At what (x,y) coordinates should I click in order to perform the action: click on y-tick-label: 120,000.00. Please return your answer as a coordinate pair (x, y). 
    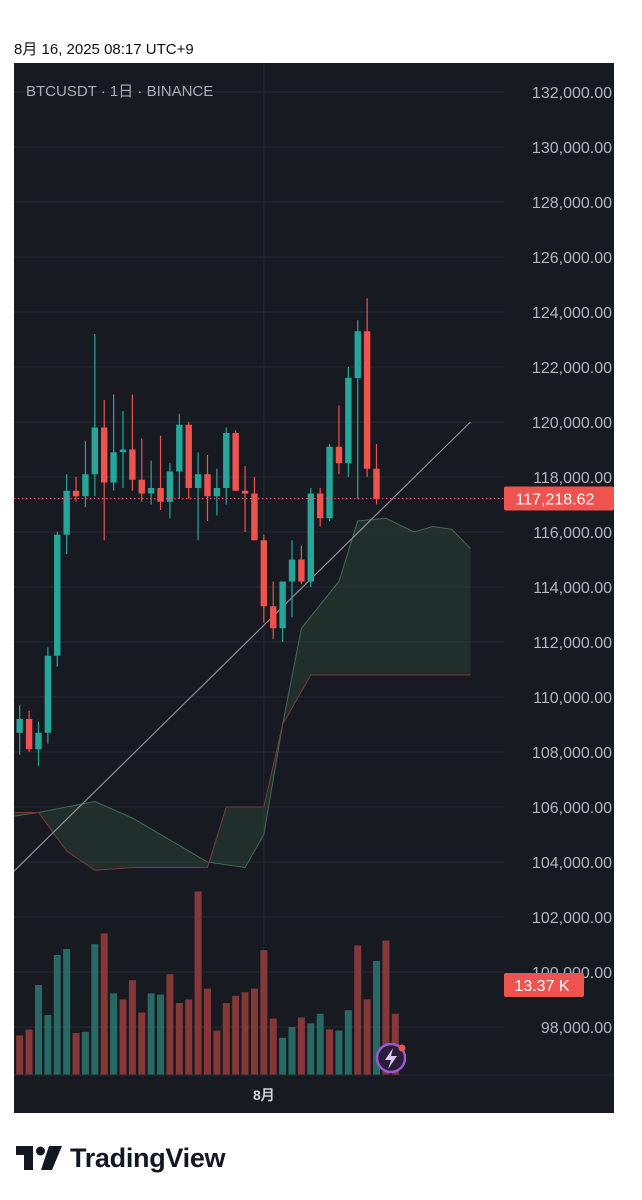
    Looking at the image, I should click on (572, 423).